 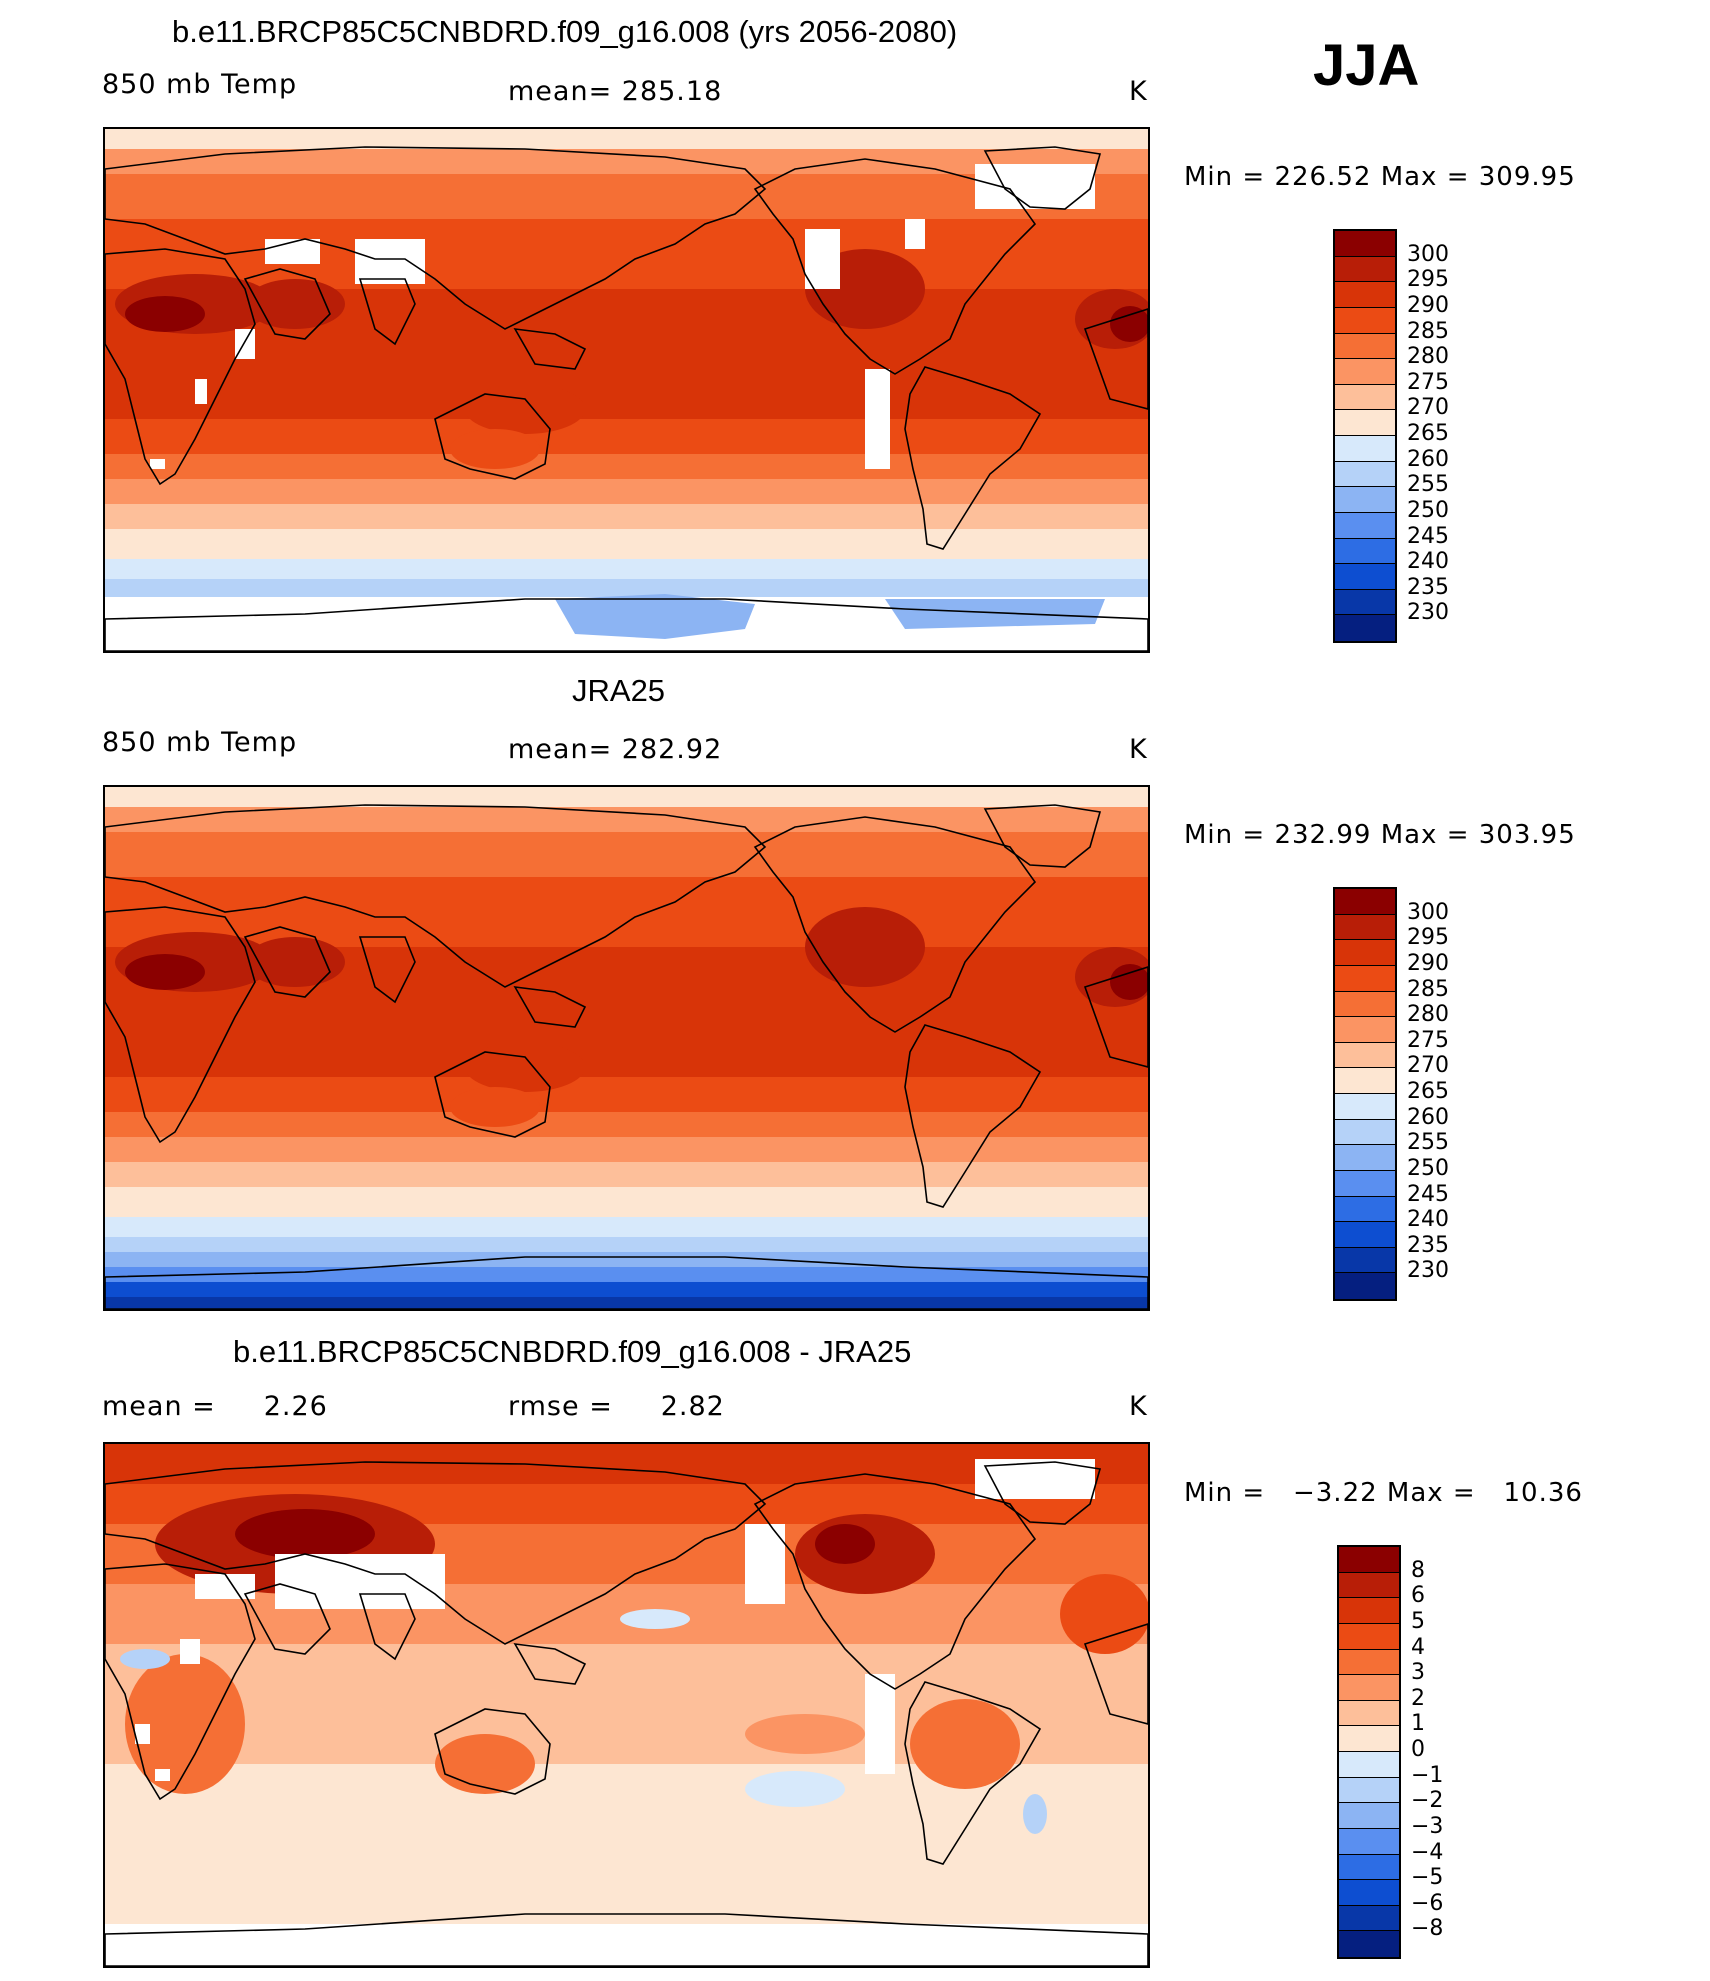 What do you see at coordinates (1418, 1673) in the screenshot?
I see `colorbar-tick-label: 3` at bounding box center [1418, 1673].